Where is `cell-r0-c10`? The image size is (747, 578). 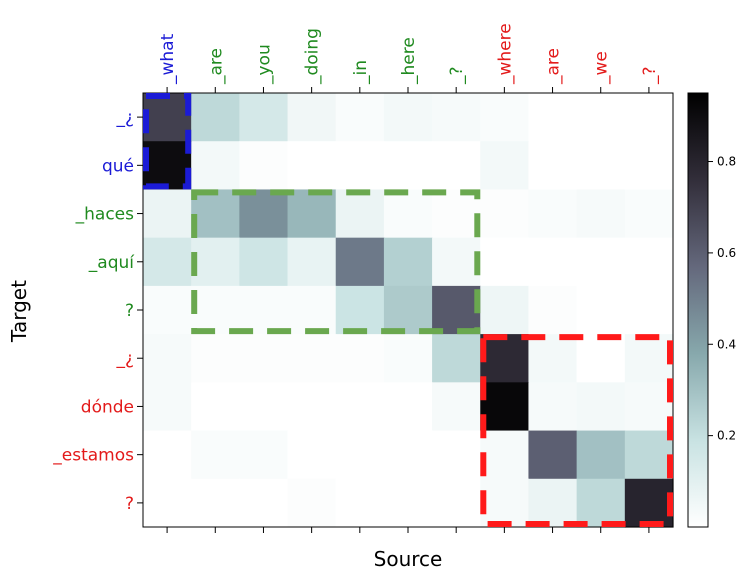
cell-r0-c10 is located at coordinates (649, 117).